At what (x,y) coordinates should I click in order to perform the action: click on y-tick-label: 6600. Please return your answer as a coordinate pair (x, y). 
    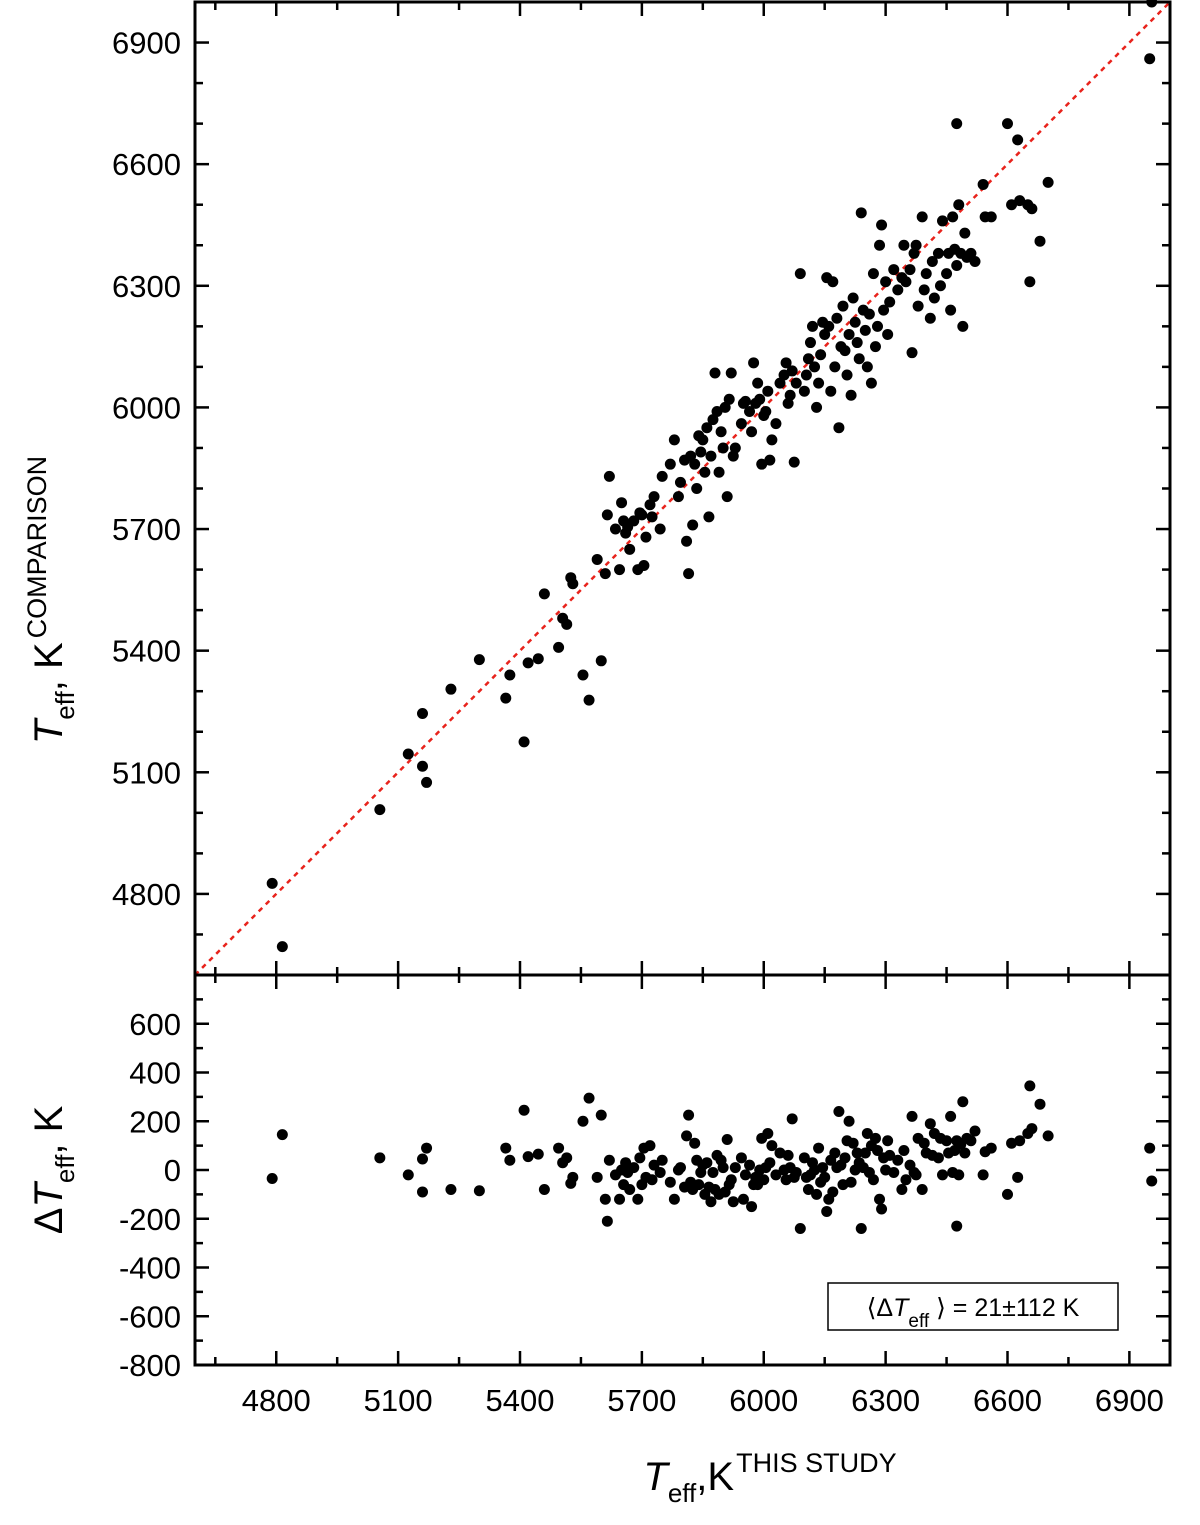
    Looking at the image, I should click on (146, 164).